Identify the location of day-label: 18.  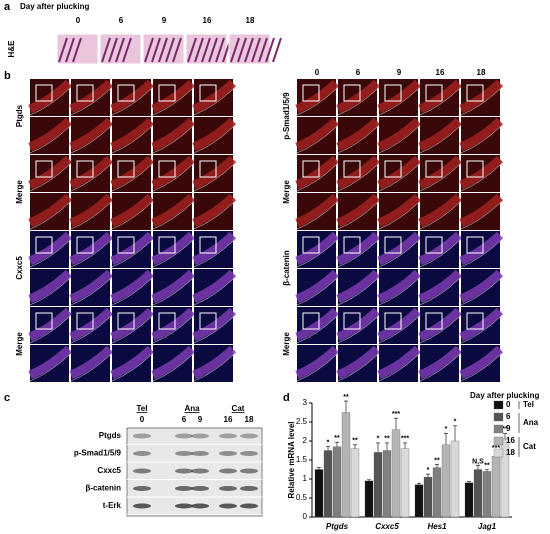
(250, 20).